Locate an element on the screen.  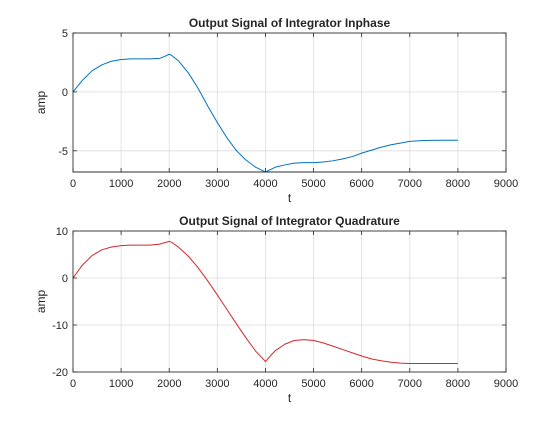
quadrature-xtick-label: 7000 is located at coordinates (410, 384).